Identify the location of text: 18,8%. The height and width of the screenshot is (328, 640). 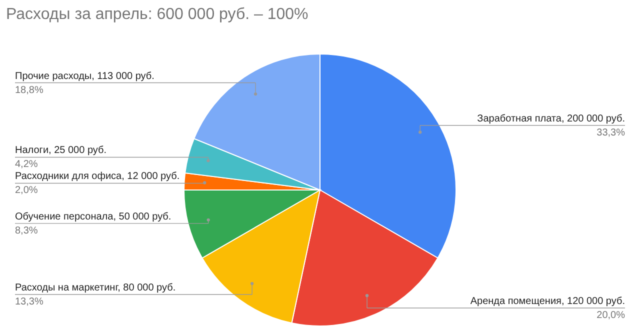
(29, 90).